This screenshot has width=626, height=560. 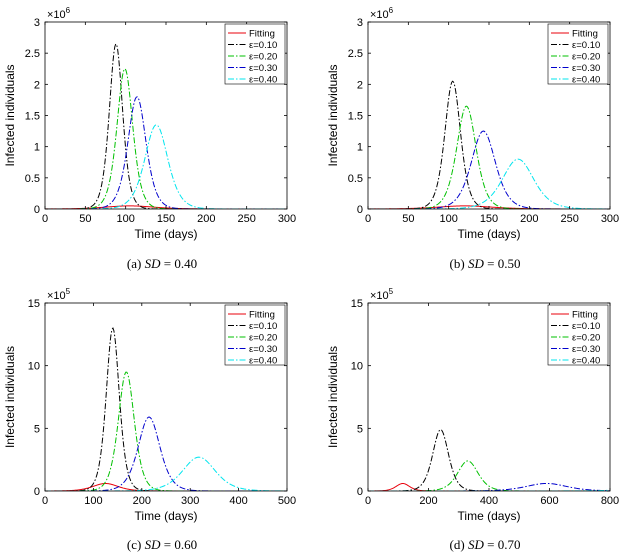 What do you see at coordinates (355, 117) in the screenshot?
I see `y-tick-label: 1.5` at bounding box center [355, 117].